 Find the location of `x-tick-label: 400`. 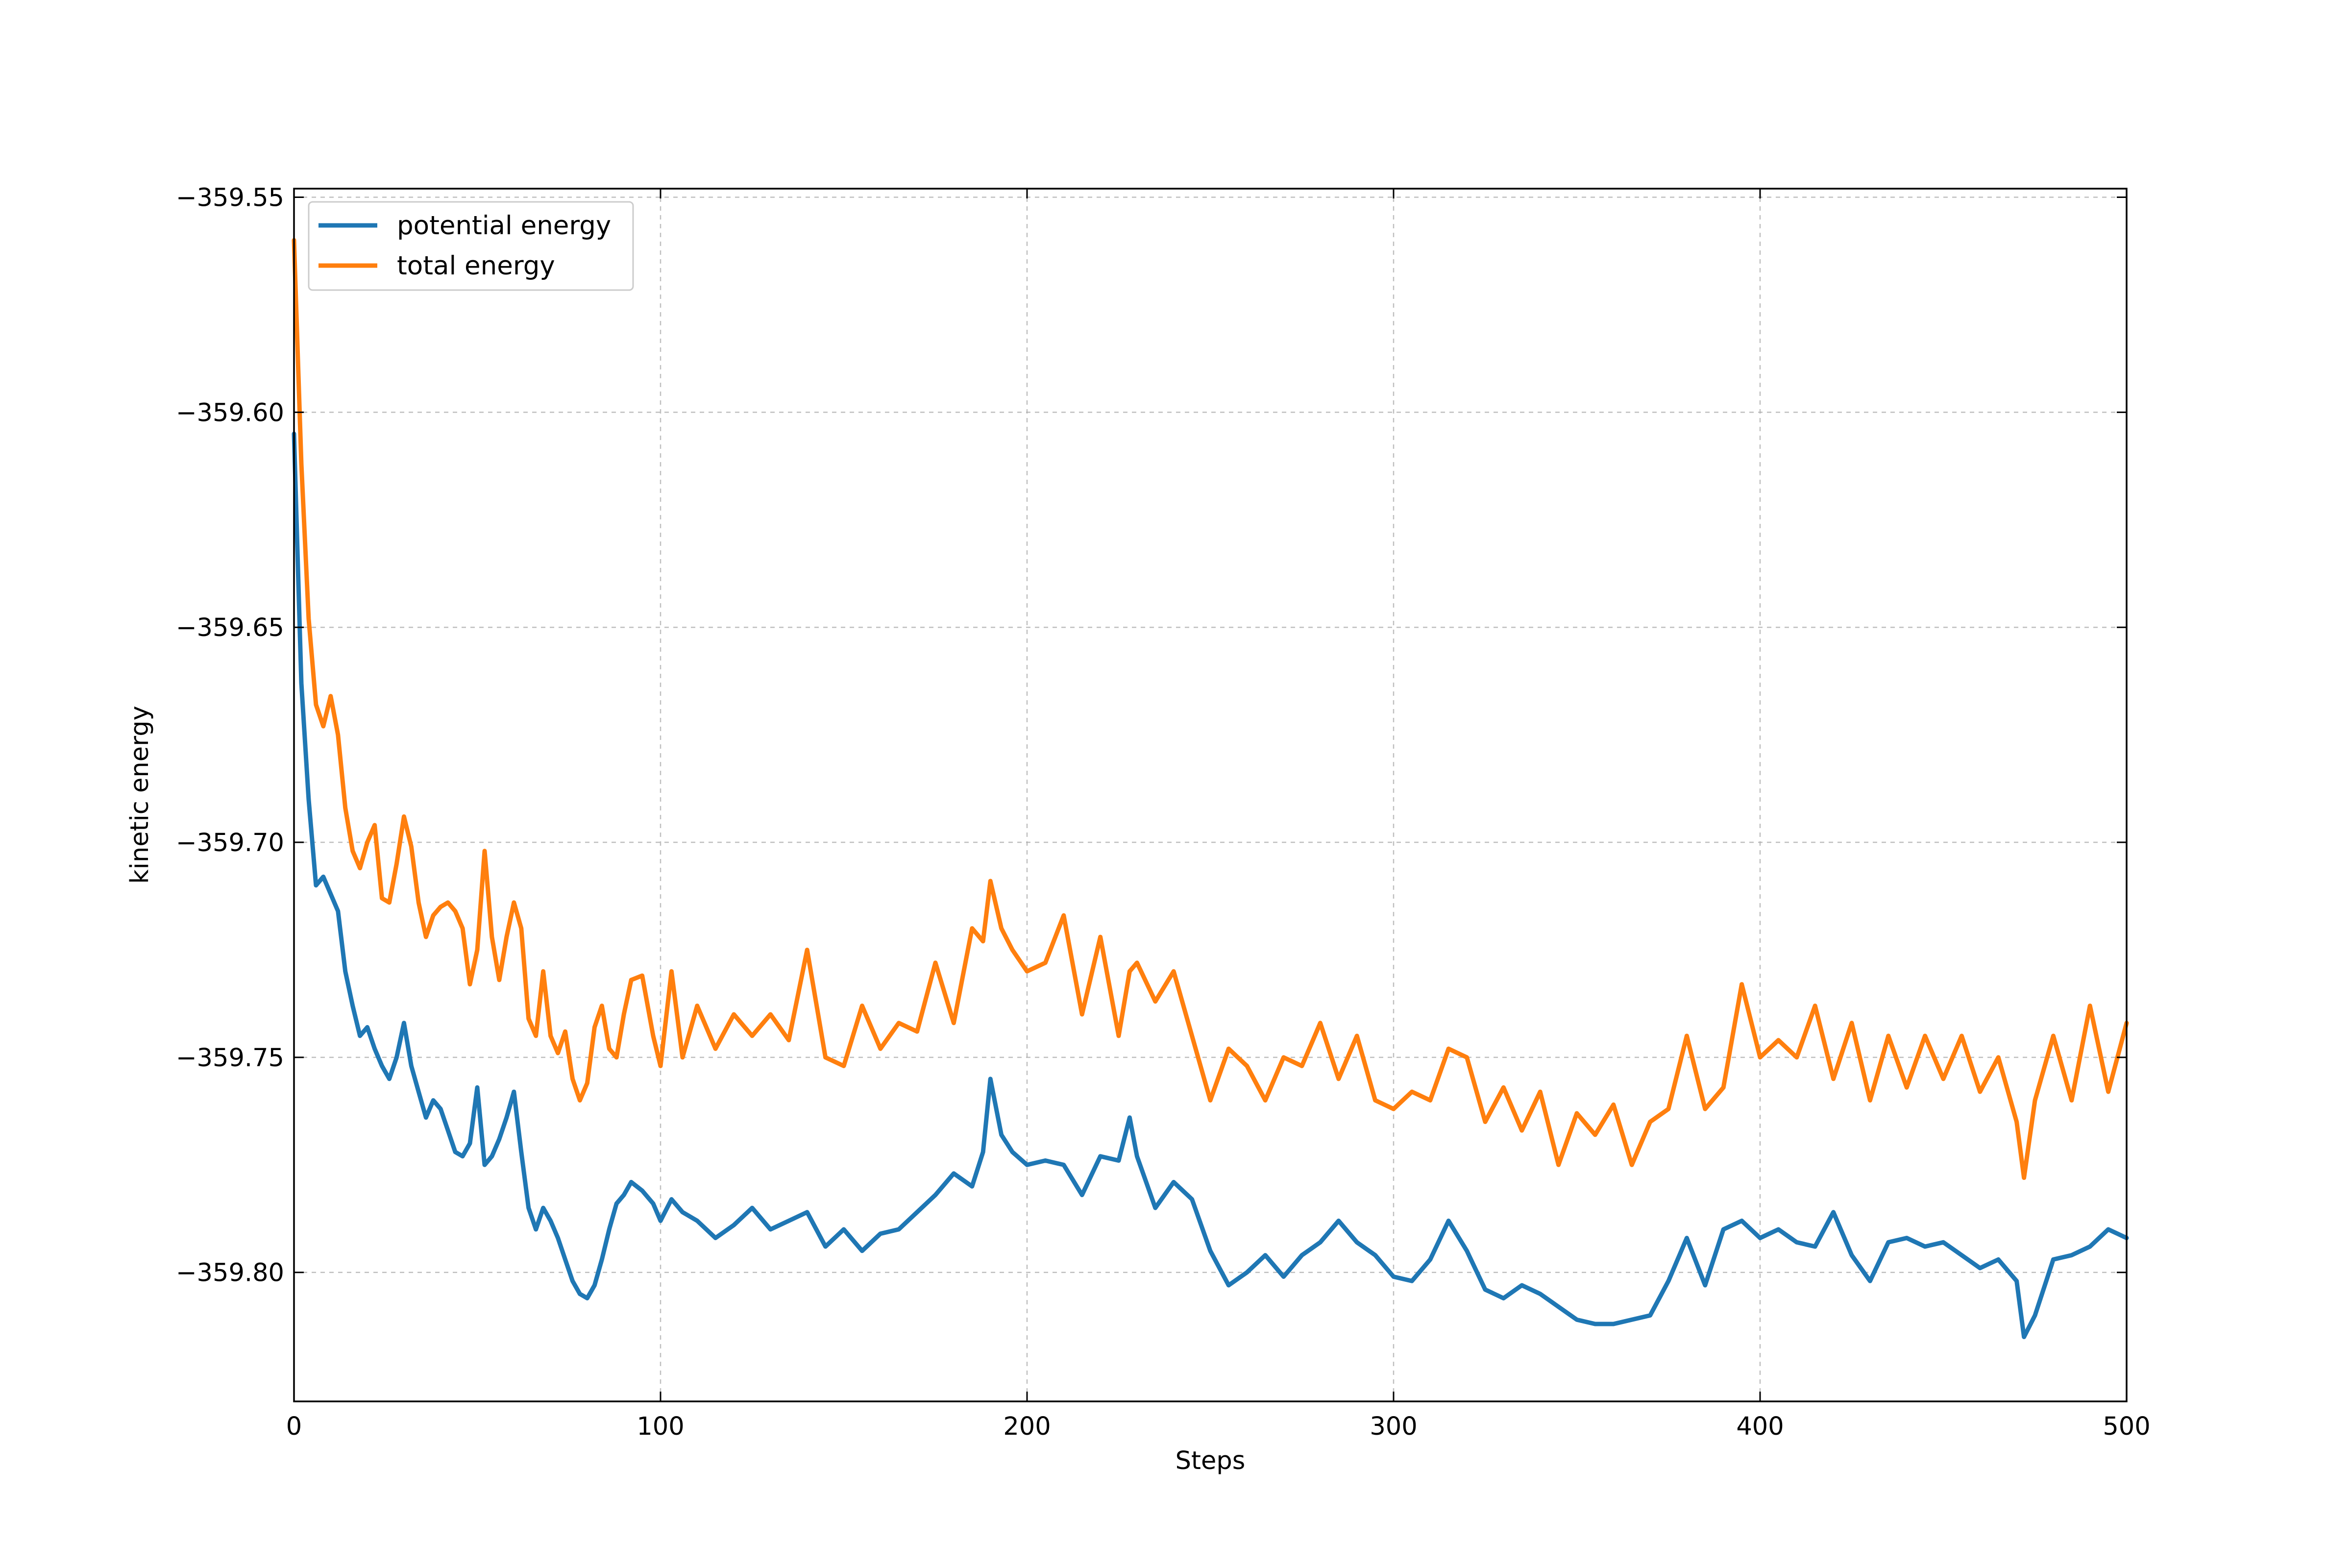

x-tick-label: 400 is located at coordinates (1760, 1426).